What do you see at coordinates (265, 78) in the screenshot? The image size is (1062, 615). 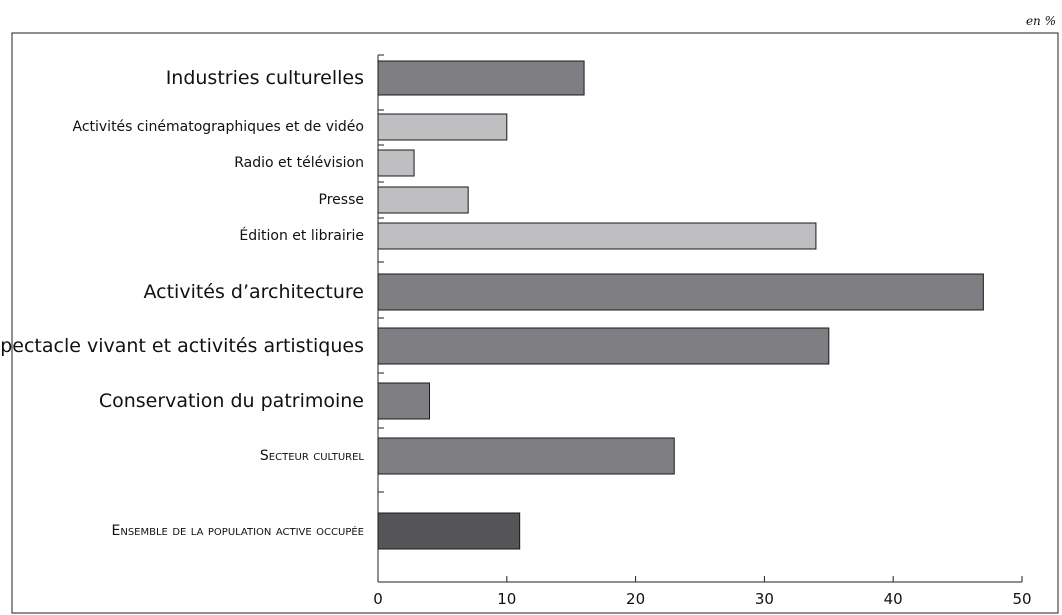 I see `category-label: Industries culturelles` at bounding box center [265, 78].